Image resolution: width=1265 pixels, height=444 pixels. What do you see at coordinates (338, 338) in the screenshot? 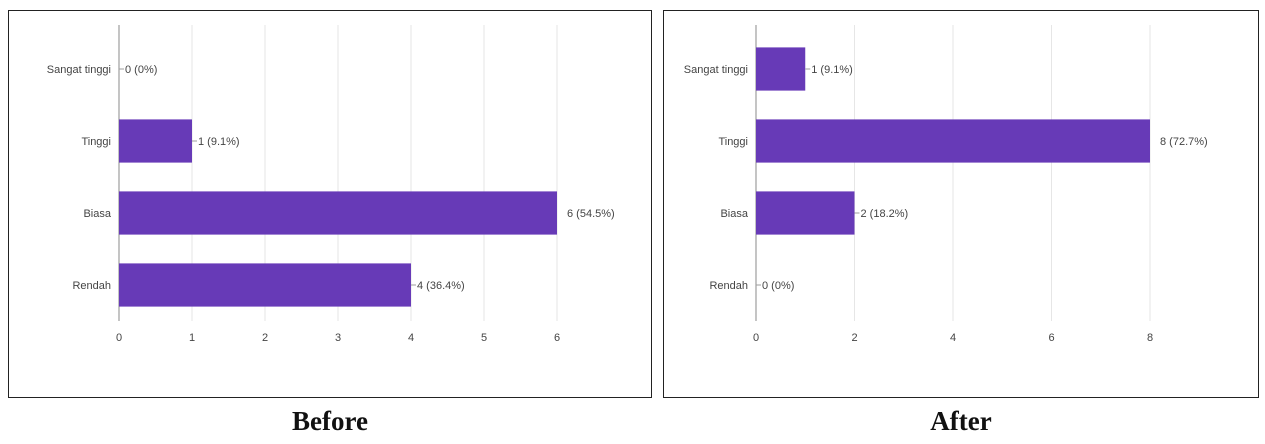
I see `x-tick-label: 3` at bounding box center [338, 338].